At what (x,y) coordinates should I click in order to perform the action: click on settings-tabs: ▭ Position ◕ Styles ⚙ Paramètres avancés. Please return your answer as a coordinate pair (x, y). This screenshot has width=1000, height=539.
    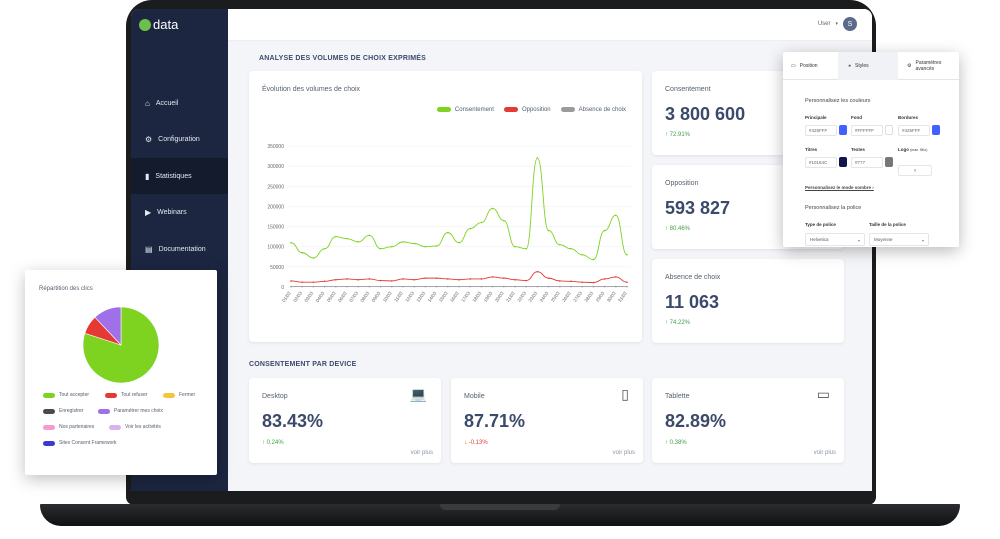
    Looking at the image, I should click on (871, 66).